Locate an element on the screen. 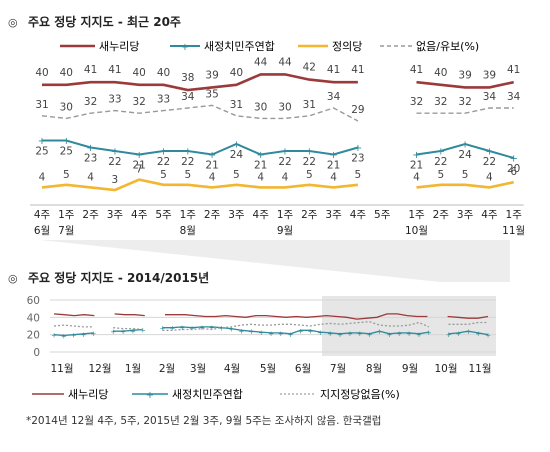  x-tick-label: 12월 is located at coordinates (99, 369).